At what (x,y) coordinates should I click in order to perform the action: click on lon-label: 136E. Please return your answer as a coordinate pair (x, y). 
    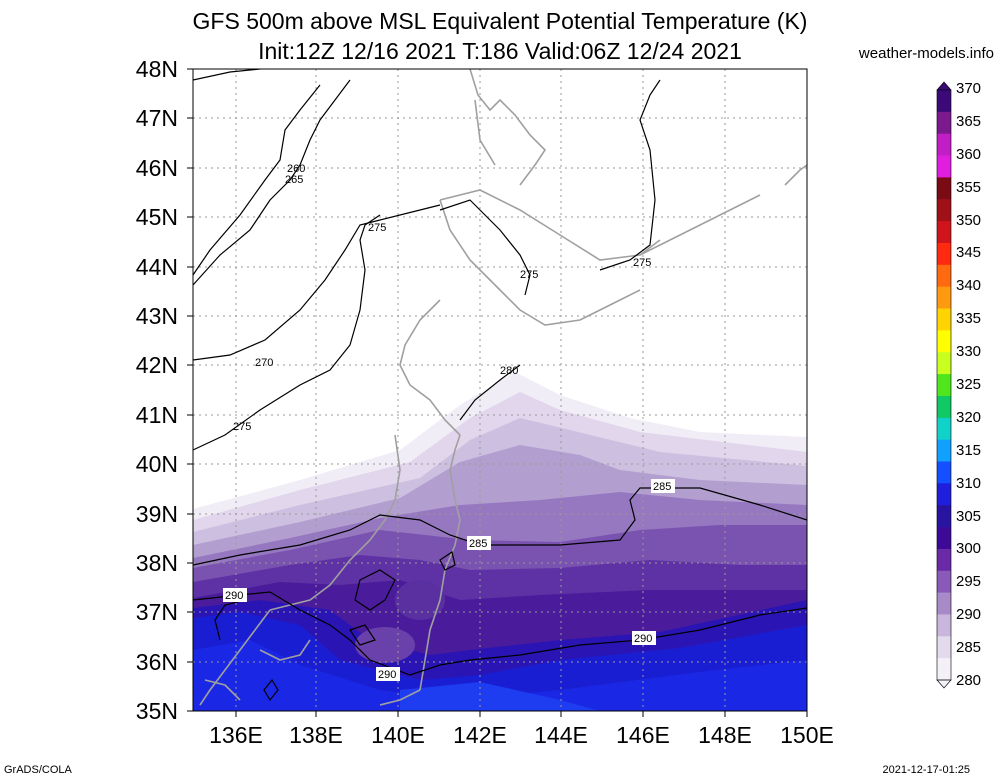
    Looking at the image, I should click on (236, 735).